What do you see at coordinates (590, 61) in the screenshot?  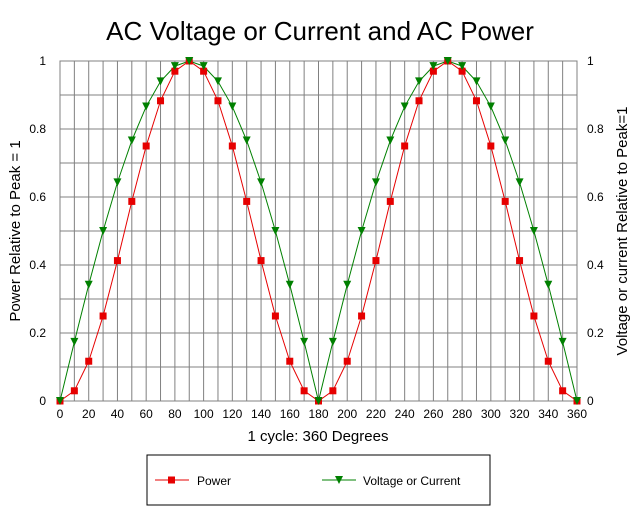 I see `y-tick-label-right: 1` at bounding box center [590, 61].